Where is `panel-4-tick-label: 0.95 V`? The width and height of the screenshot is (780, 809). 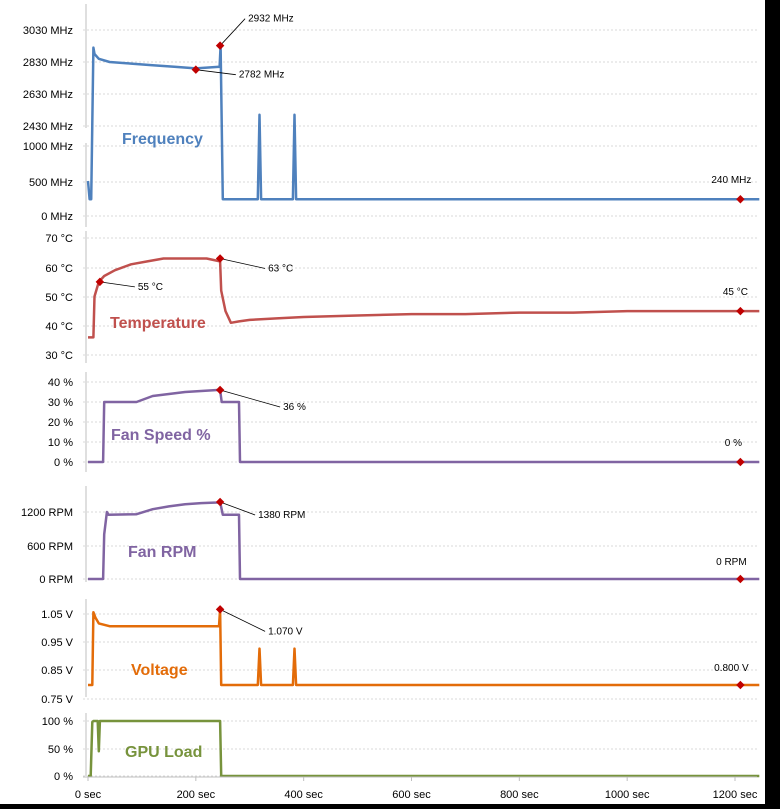 panel-4-tick-label: 0.95 V is located at coordinates (57, 643).